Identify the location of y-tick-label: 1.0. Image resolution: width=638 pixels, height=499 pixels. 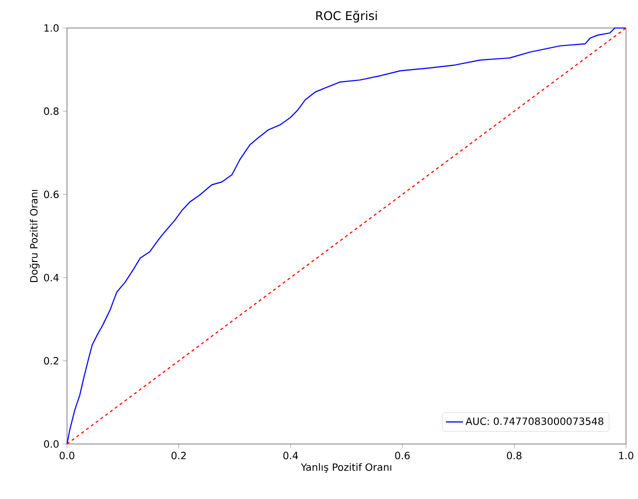
(51, 28).